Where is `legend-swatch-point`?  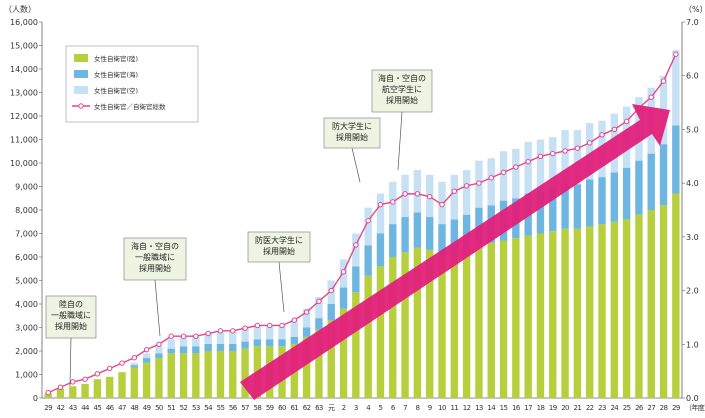
legend-swatch-point is located at coordinates (81, 106).